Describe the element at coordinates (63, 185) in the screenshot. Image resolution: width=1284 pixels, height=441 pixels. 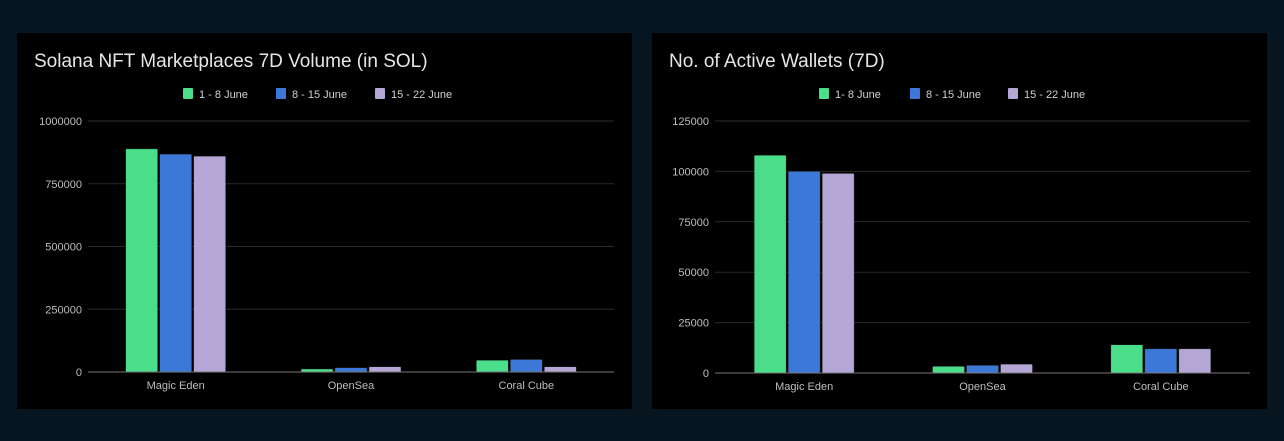
I see `y-tick-label: 750000` at that location.